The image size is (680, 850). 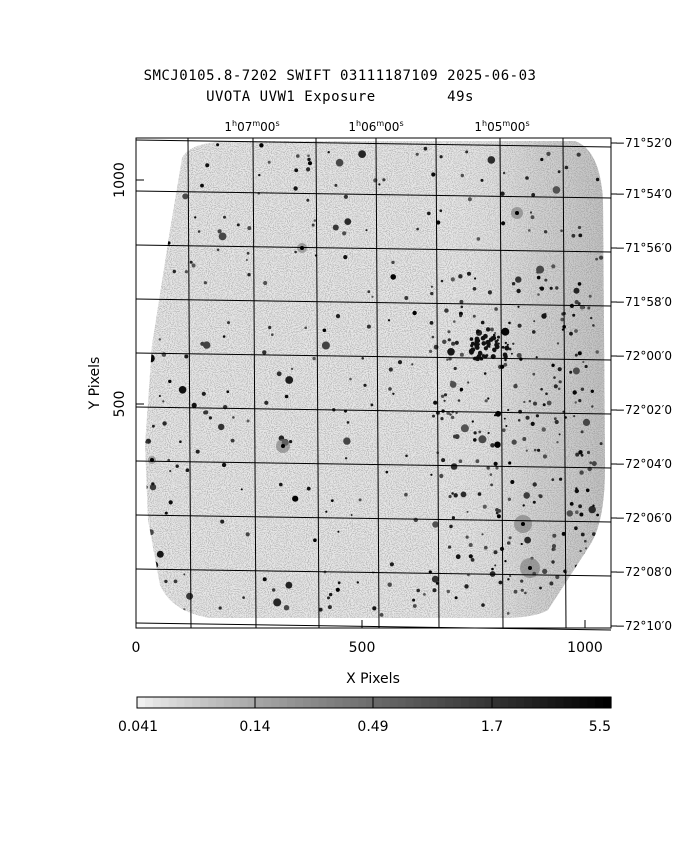 What do you see at coordinates (373, 410) in the screenshot?
I see `grid-line-dec` at bounding box center [373, 410].